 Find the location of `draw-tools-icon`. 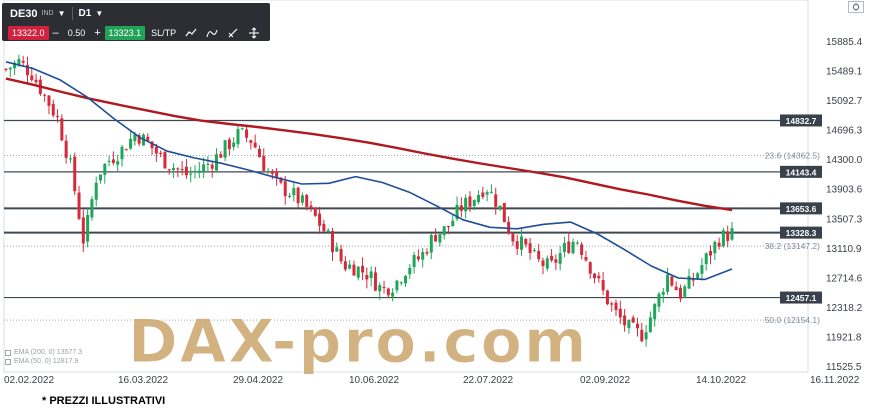

draw-tools-icon is located at coordinates (233, 33).